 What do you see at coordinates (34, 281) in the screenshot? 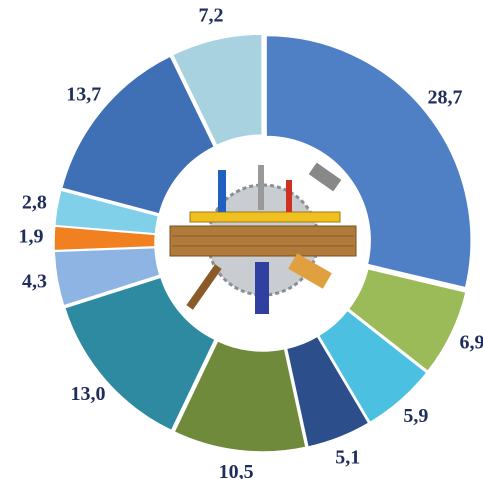
I see `value-label: 4,3` at bounding box center [34, 281].